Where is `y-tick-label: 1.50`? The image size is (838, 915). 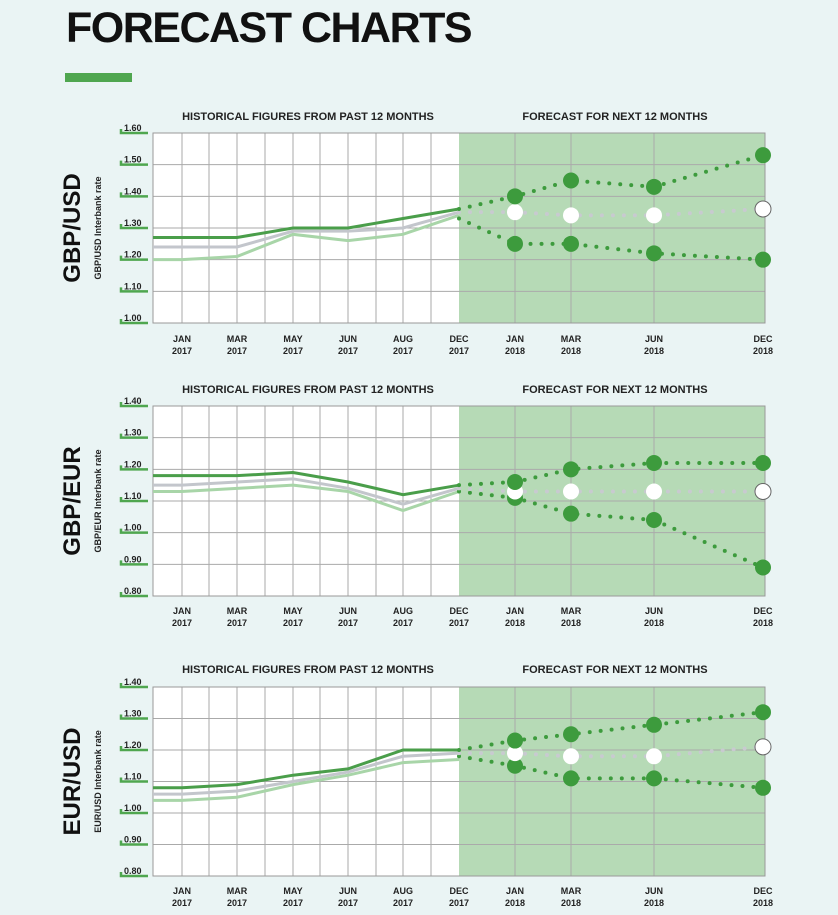 y-tick-label: 1.50 is located at coordinates (133, 160).